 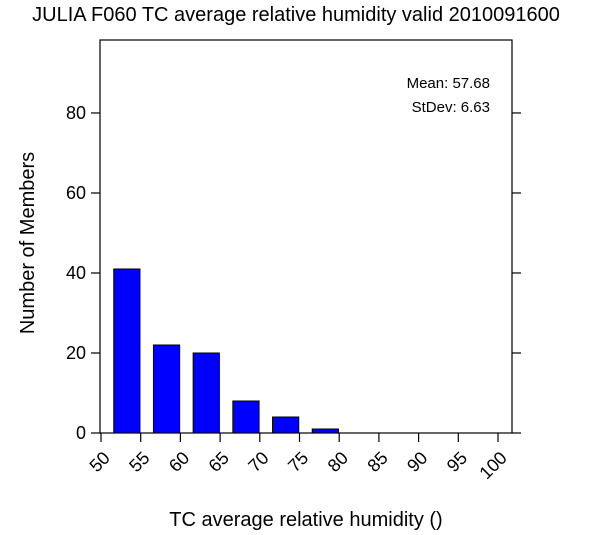 I want to click on x-tick-label-85: 85, so click(x=377, y=462).